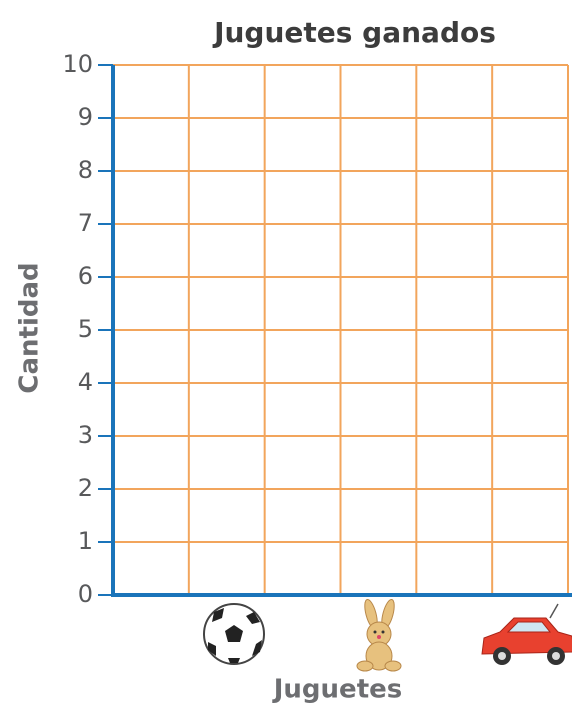 Image resolution: width=572 pixels, height=710 pixels. I want to click on y-tick-label: 0, so click(85, 594).